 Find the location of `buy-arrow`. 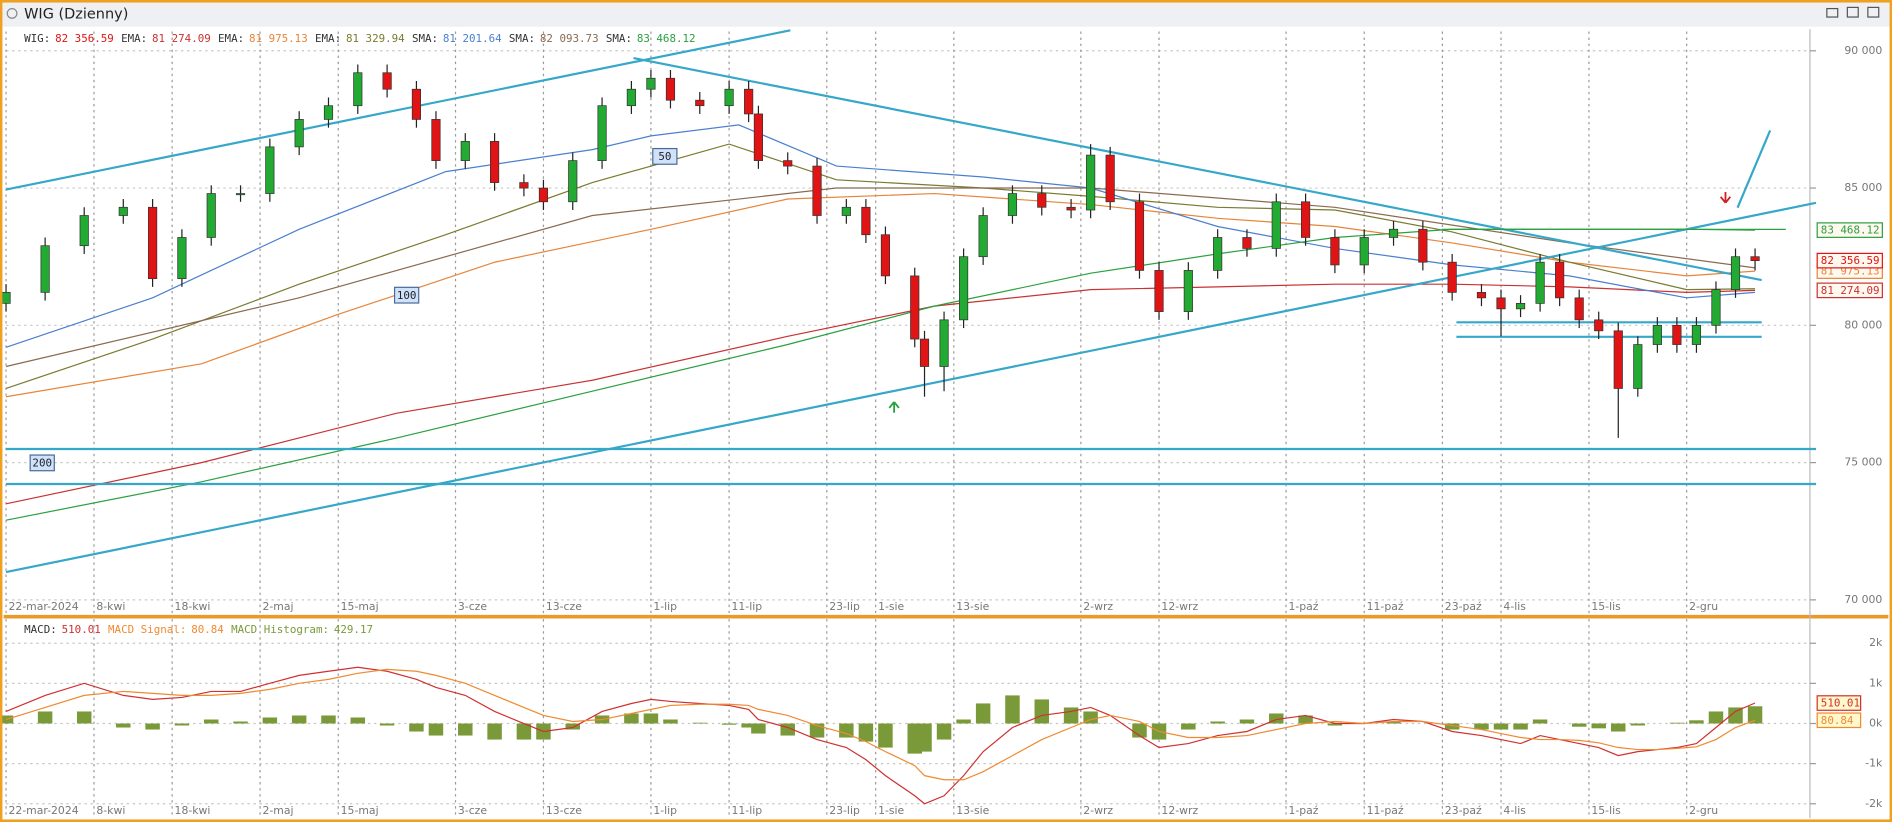

buy-arrow is located at coordinates (894, 407).